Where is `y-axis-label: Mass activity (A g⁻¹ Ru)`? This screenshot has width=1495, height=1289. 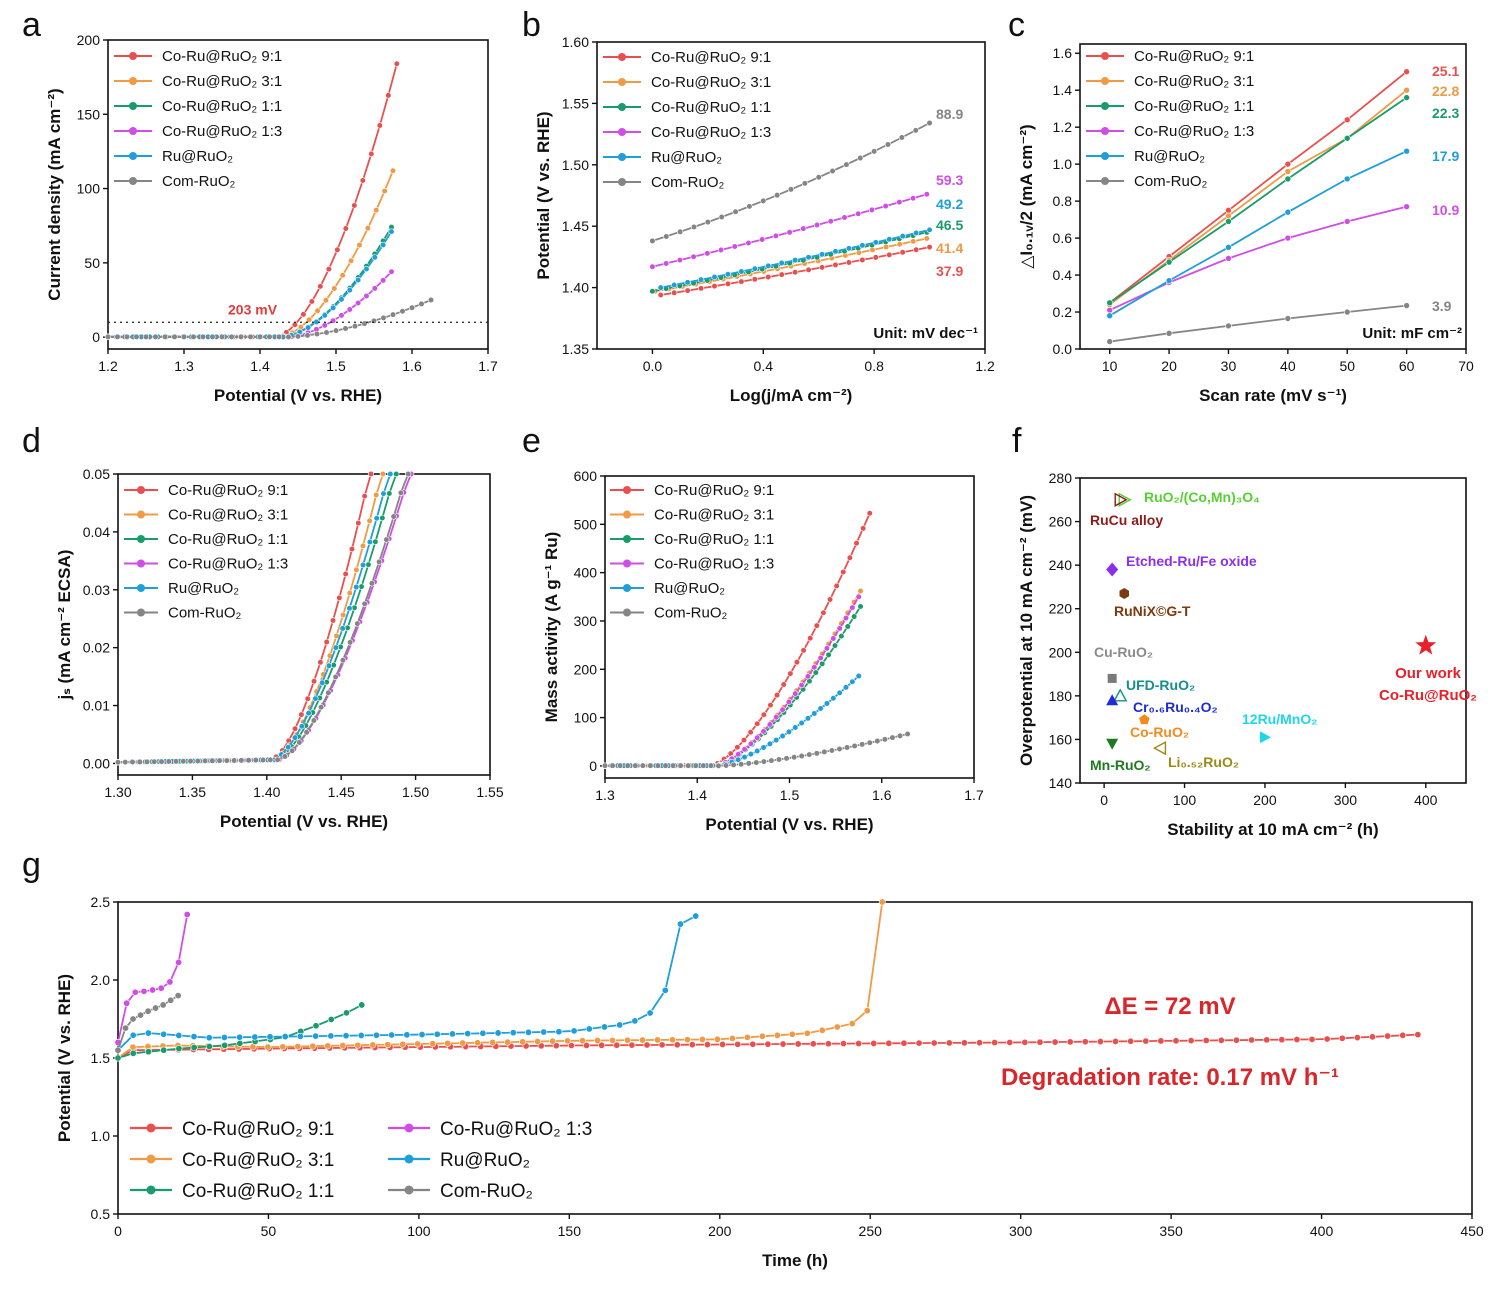 y-axis-label: Mass activity (A g⁻¹ Ru) is located at coordinates (551, 627).